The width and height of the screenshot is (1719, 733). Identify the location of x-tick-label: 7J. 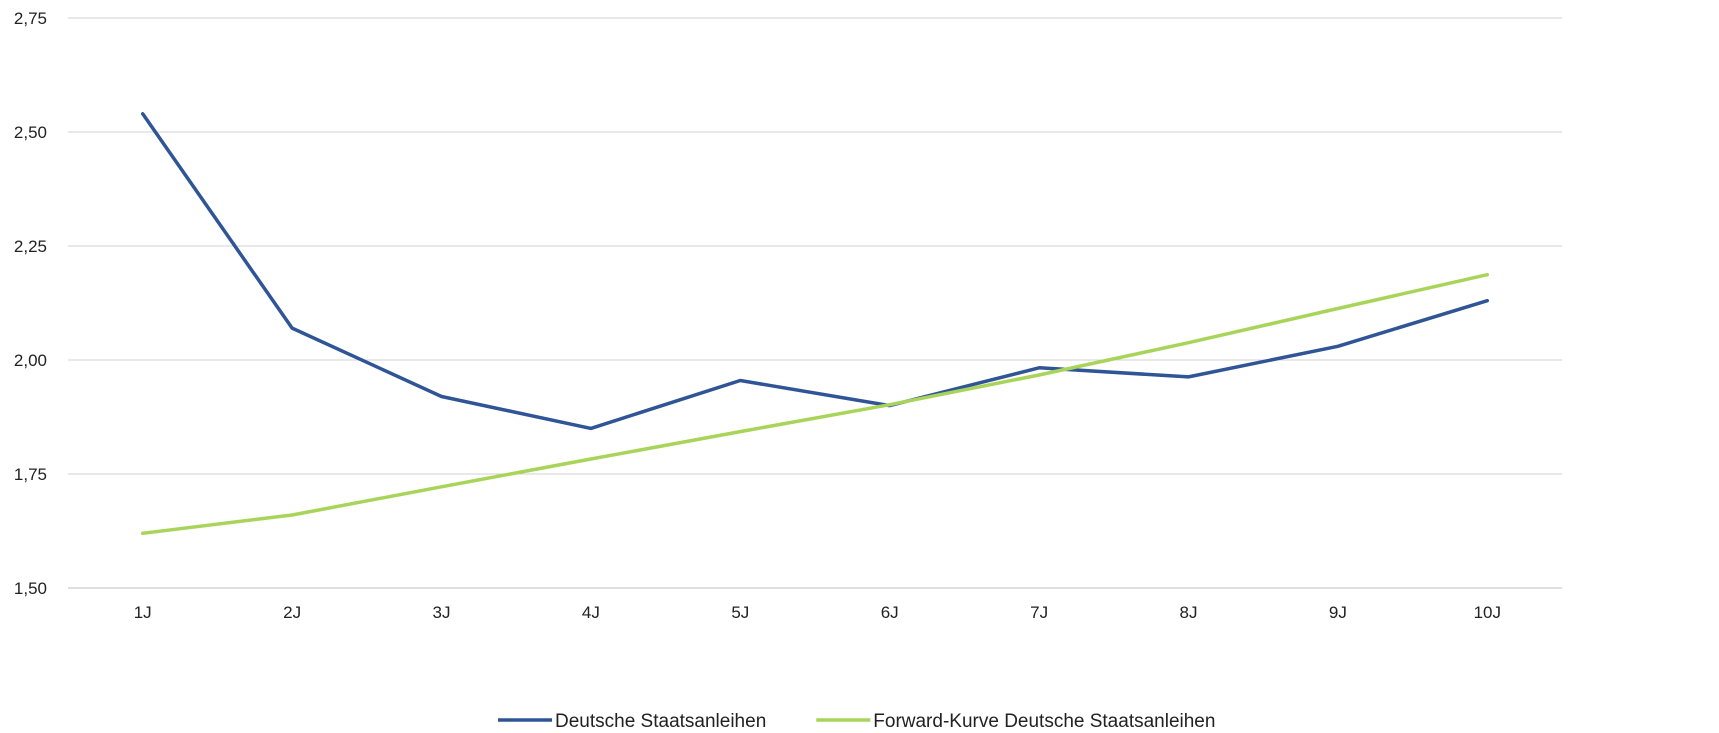
(1039, 612).